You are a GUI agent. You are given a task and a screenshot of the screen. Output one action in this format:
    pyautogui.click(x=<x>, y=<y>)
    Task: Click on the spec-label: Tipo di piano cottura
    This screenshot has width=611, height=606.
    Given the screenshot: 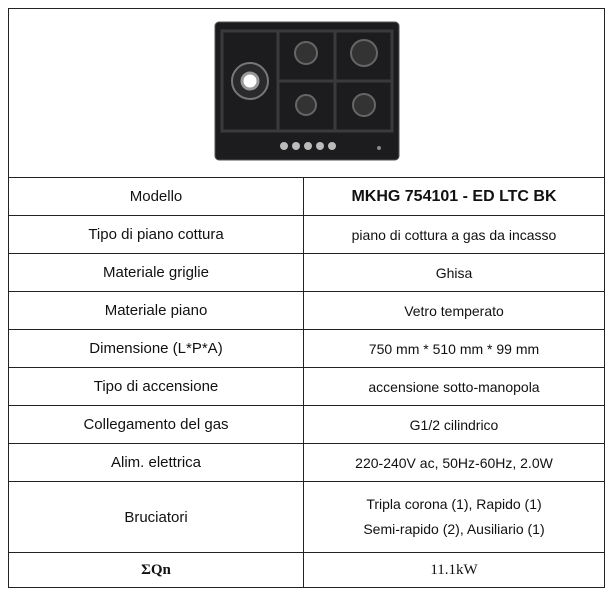 What is the action you would take?
    pyautogui.click(x=156, y=234)
    